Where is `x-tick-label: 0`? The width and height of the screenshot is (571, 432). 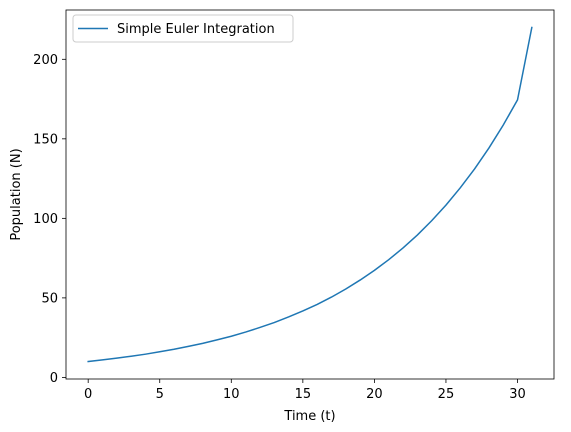 x-tick-label: 0 is located at coordinates (88, 394).